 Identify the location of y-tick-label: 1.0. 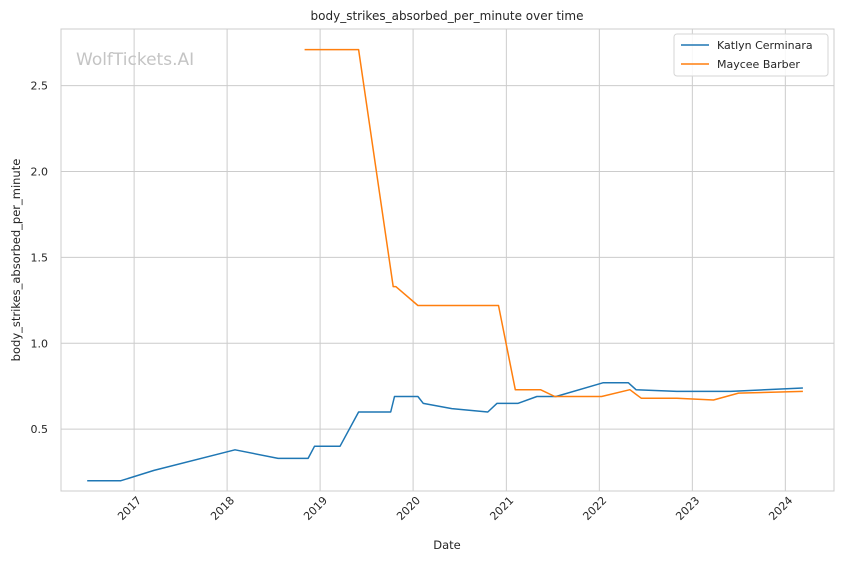
(40, 343).